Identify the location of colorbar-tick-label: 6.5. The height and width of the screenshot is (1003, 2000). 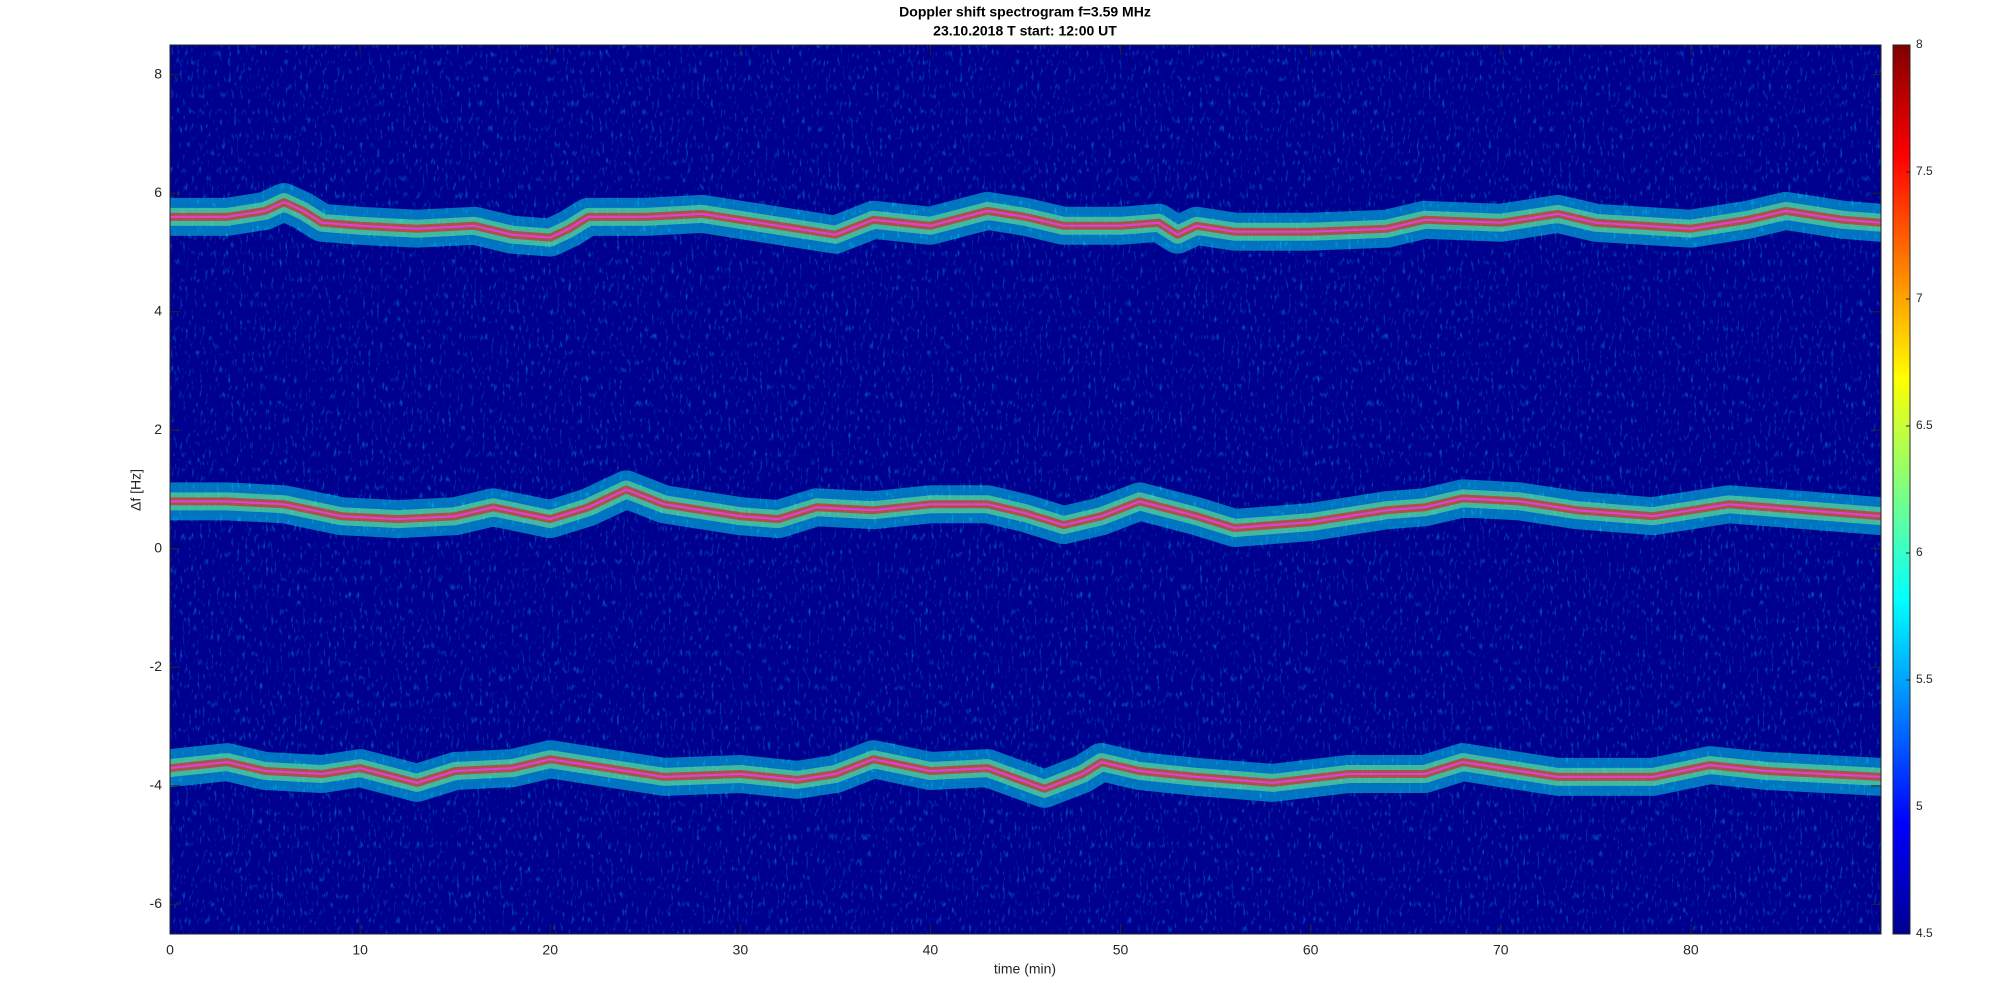
(1924, 425).